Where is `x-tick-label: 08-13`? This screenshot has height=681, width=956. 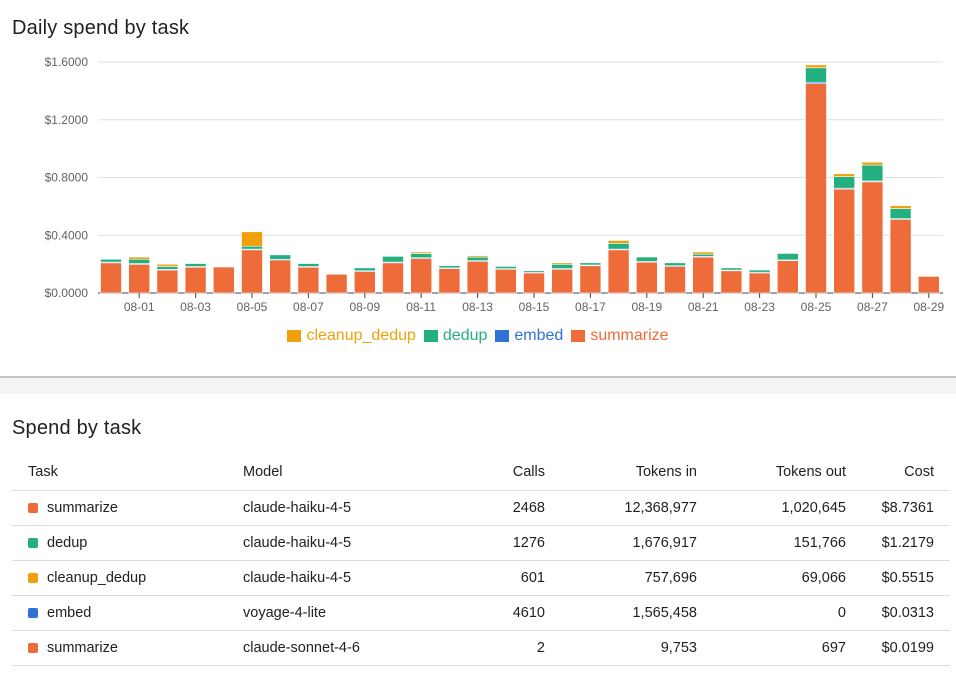 x-tick-label: 08-13 is located at coordinates (477, 307).